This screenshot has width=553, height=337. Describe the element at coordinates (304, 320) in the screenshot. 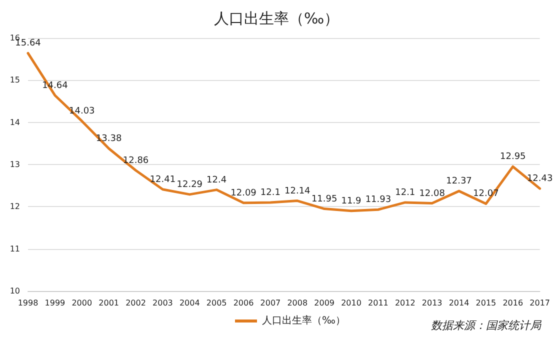

I see `legend-label: 人口出生率（‰）` at that location.